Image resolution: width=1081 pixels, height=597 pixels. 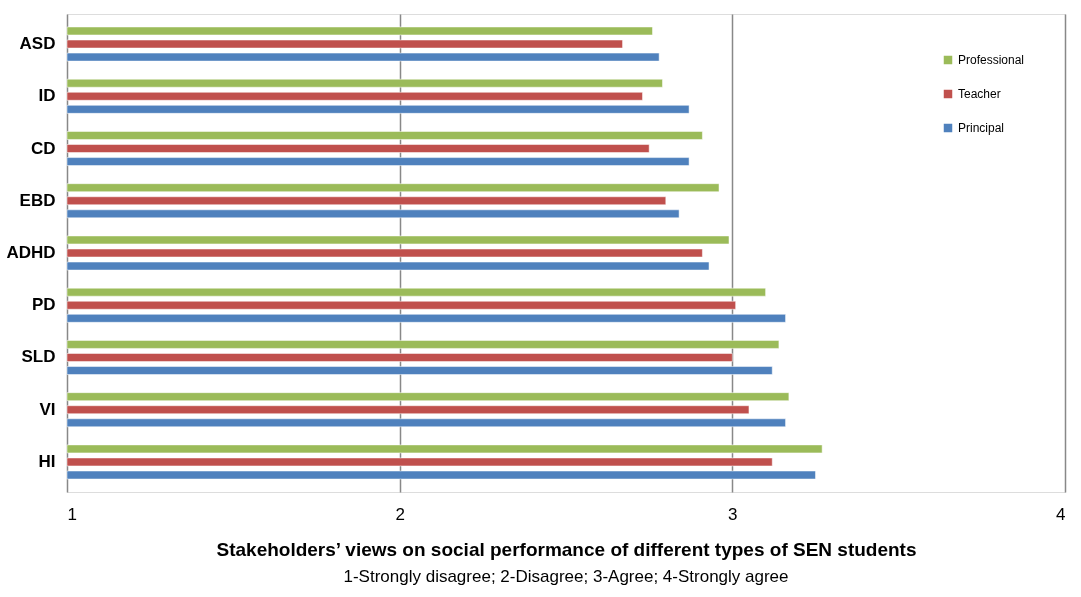 What do you see at coordinates (37, 44) in the screenshot?
I see `y-tick-label: ASD` at bounding box center [37, 44].